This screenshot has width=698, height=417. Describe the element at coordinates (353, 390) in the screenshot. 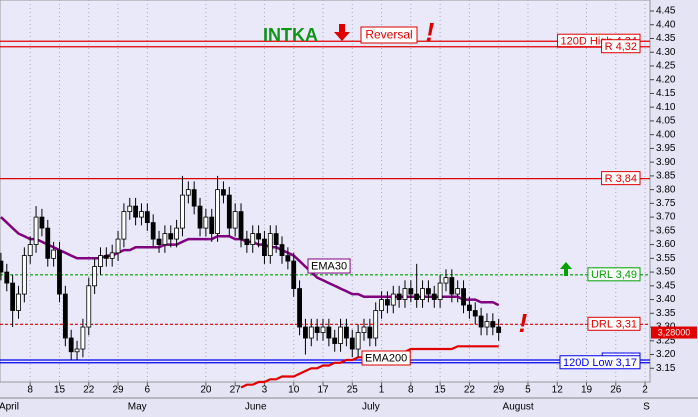

I see `x-tick-label: 25` at that location.